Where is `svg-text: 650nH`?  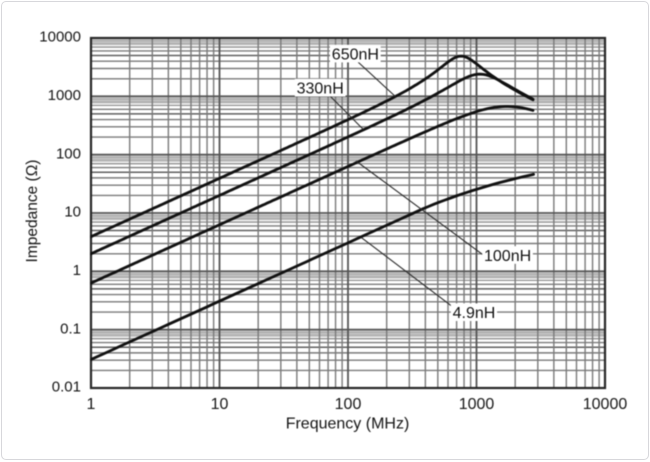
svg-text: 650nH is located at coordinates (355, 54).